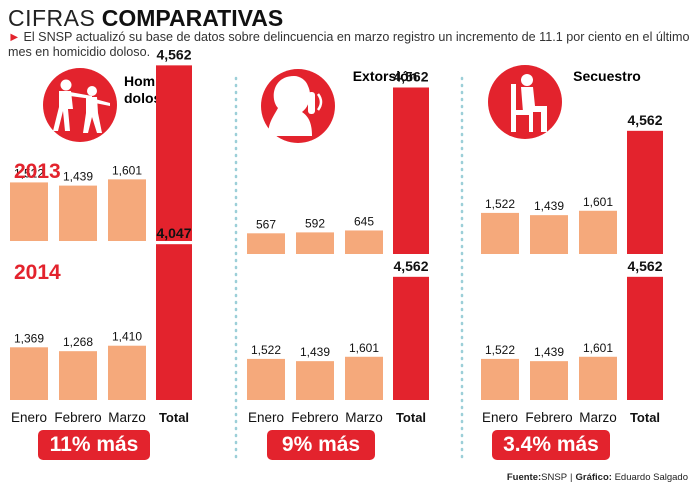 The width and height of the screenshot is (700, 490). Describe the element at coordinates (78, 342) in the screenshot. I see `data-label-homicidio-doloso-2014-febrero: 1,268` at that location.